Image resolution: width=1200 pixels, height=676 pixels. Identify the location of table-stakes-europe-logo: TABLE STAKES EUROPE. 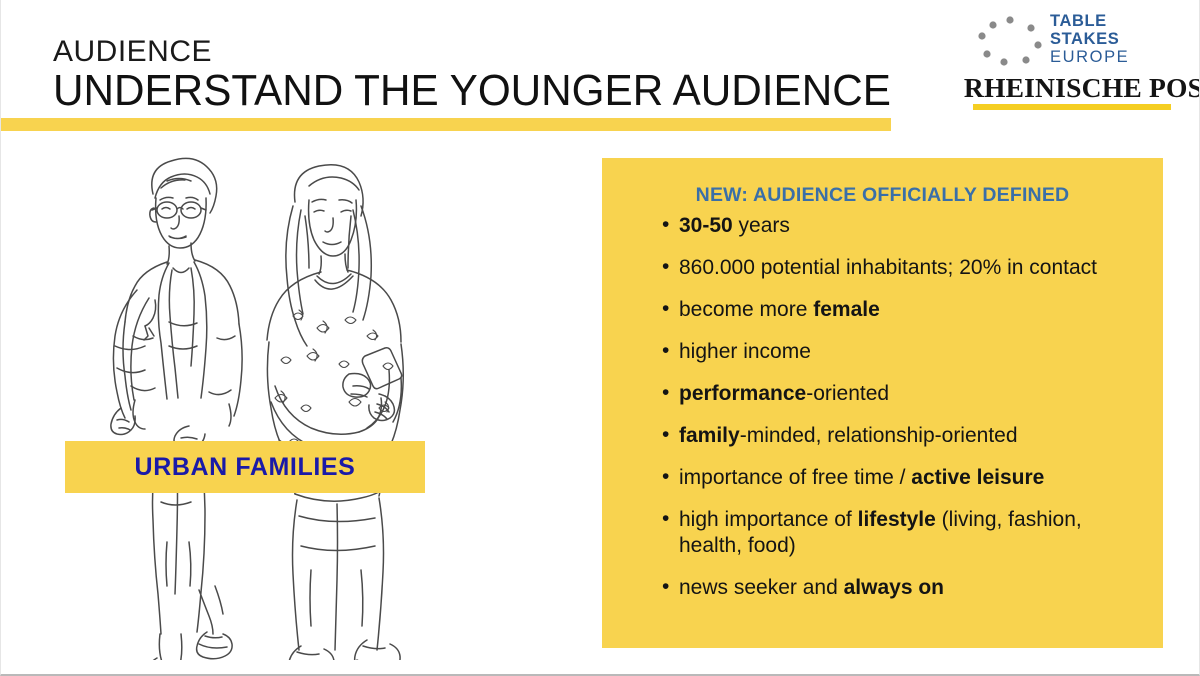
(1073, 41).